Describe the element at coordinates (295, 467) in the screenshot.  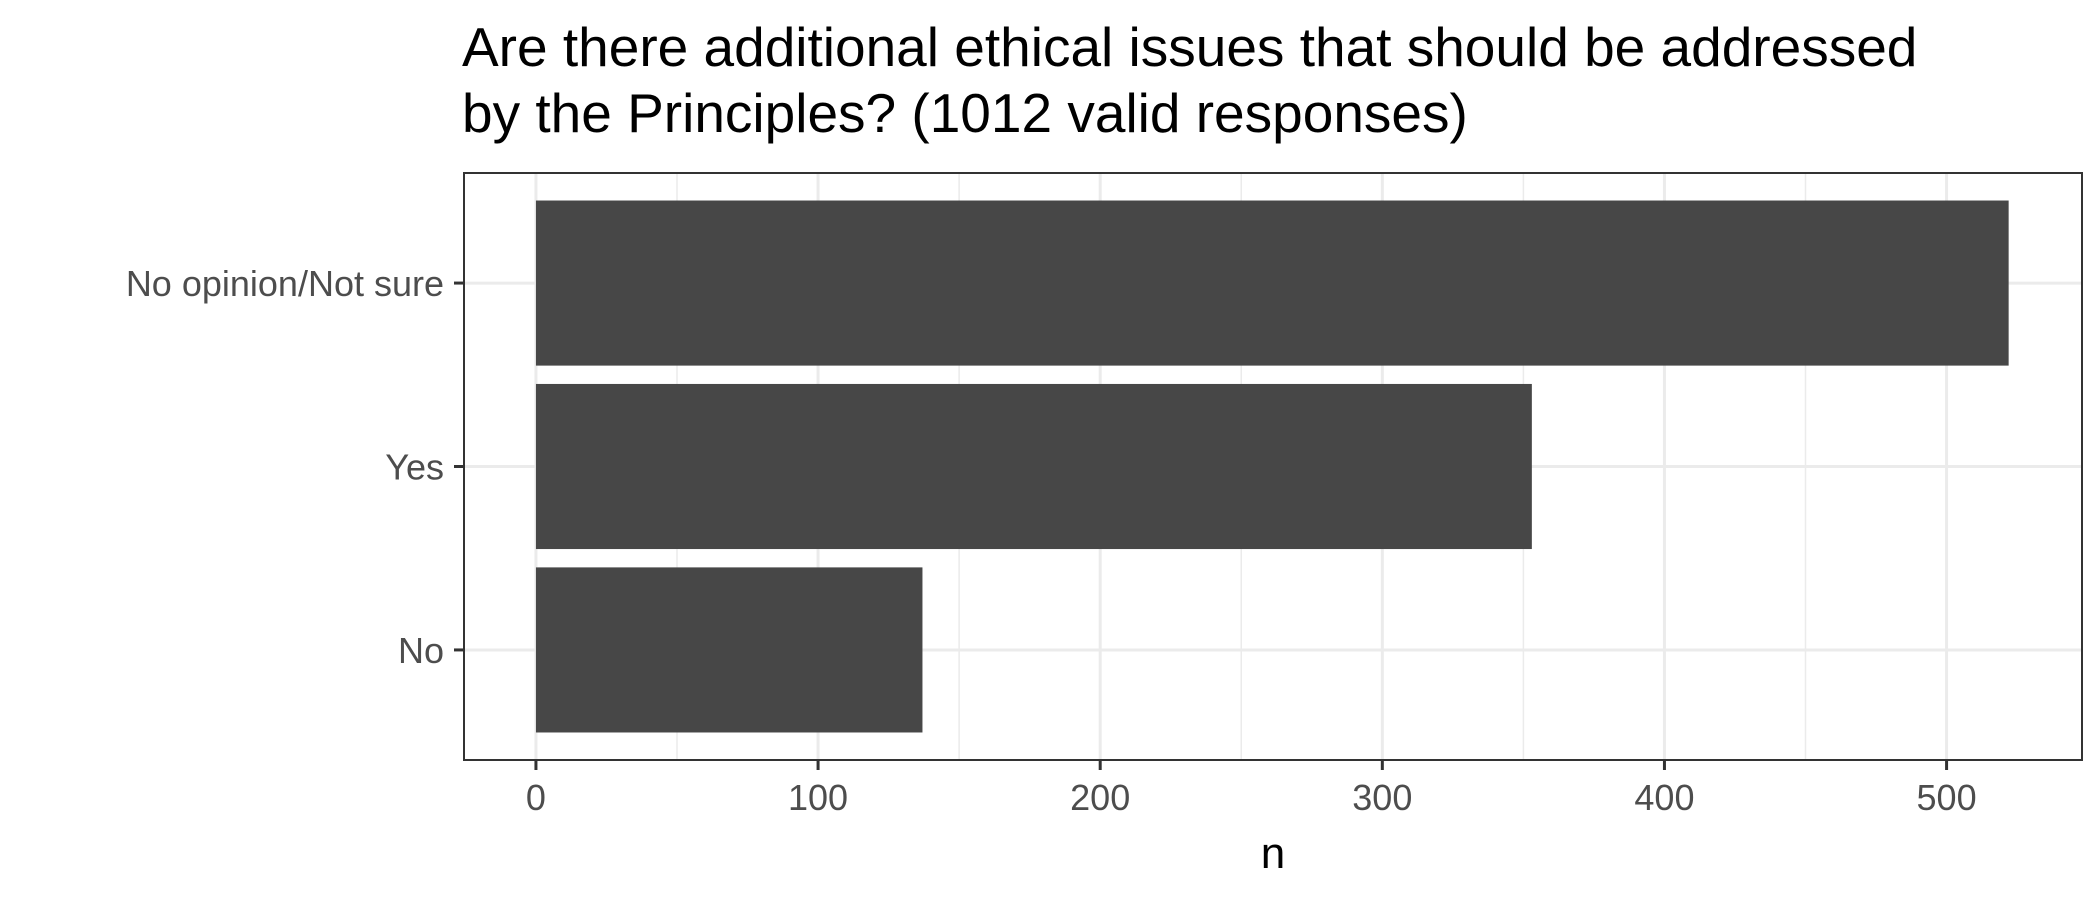
I see `y-axis: No opinion/Not sure Yes No` at that location.